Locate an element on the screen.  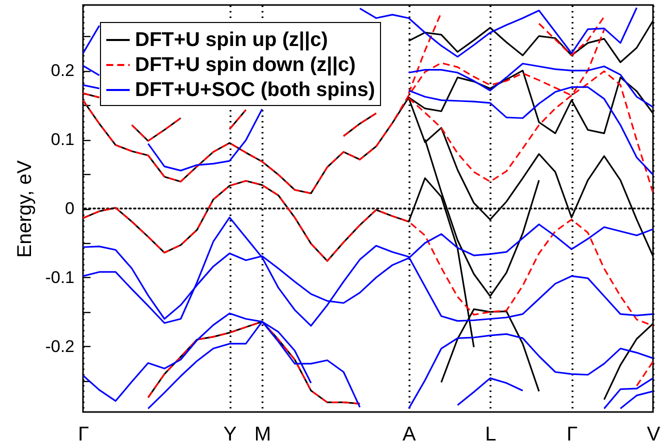
x-tick-label: M is located at coordinates (262, 435).